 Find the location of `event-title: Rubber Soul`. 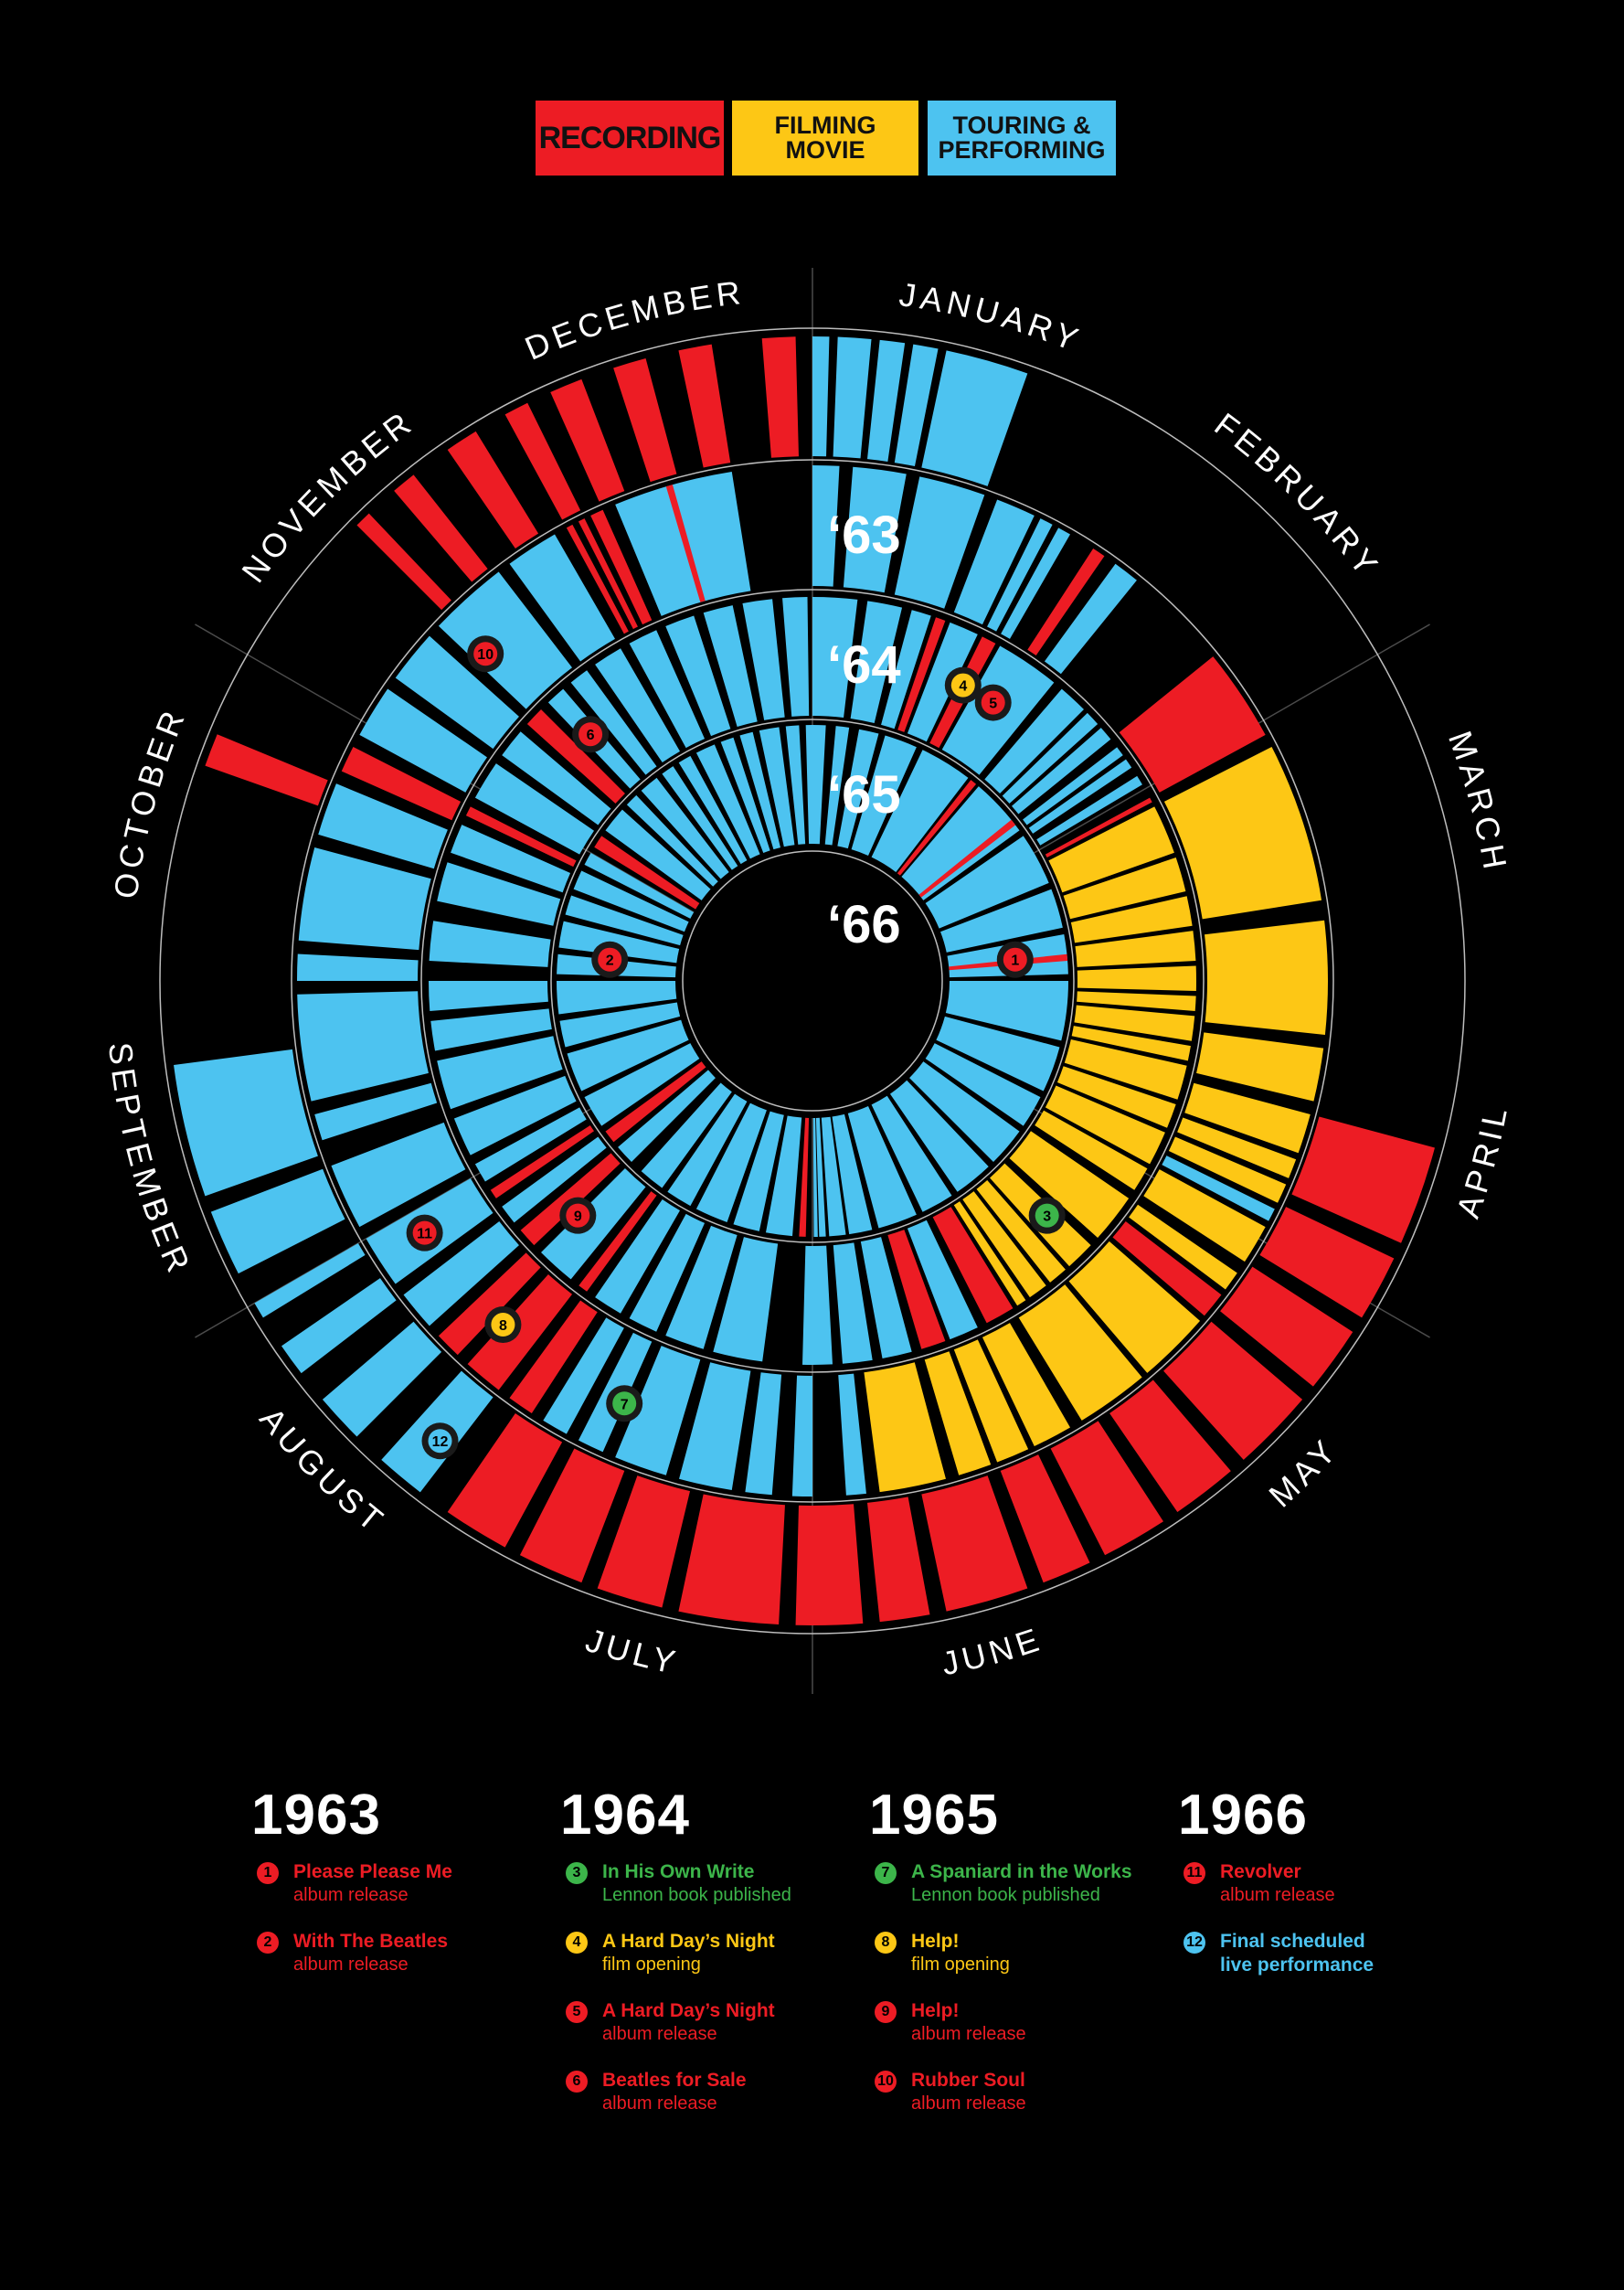

event-title: Rubber Soul is located at coordinates (968, 2080).